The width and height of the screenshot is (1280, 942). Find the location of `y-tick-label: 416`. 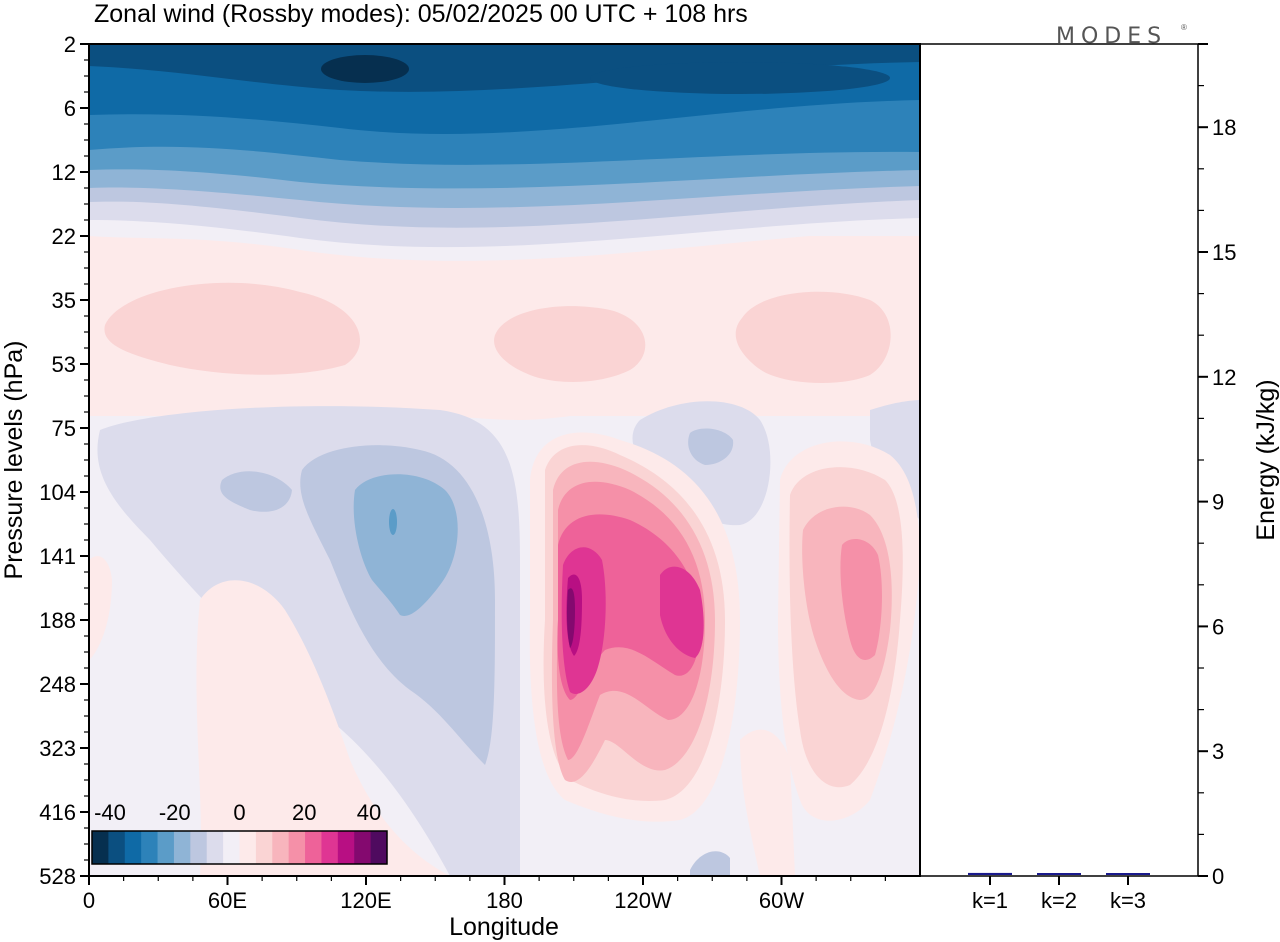

y-tick-label: 416 is located at coordinates (57, 812).